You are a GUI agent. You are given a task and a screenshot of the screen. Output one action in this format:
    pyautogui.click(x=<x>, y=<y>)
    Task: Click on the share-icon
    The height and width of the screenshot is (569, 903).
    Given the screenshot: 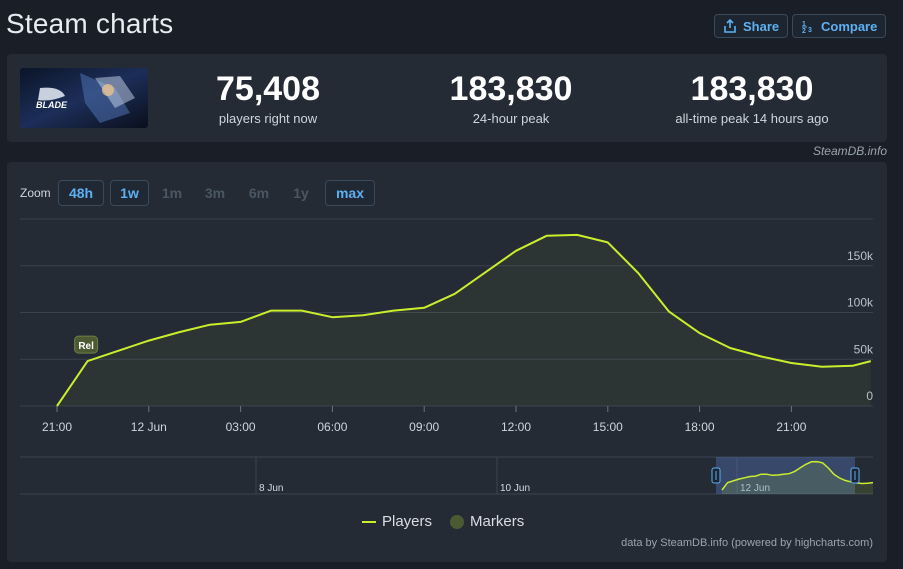 What is the action you would take?
    pyautogui.click(x=730, y=26)
    